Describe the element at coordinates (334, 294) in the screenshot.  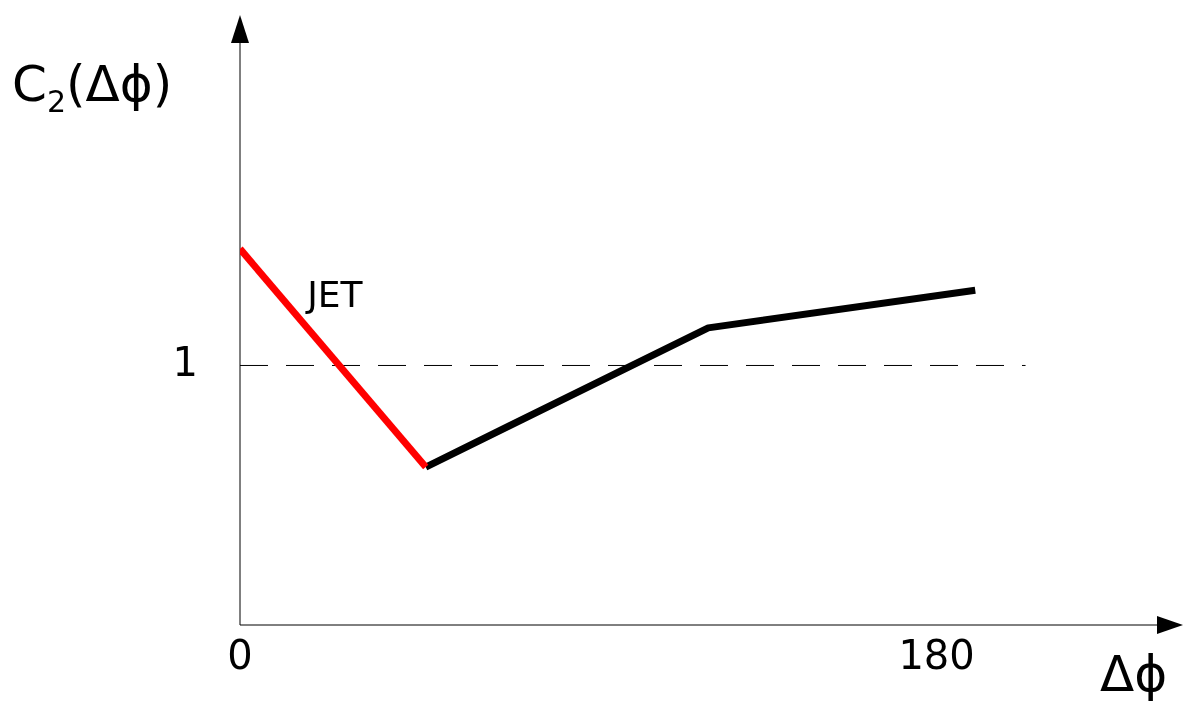
I see `annotation: JET` at that location.